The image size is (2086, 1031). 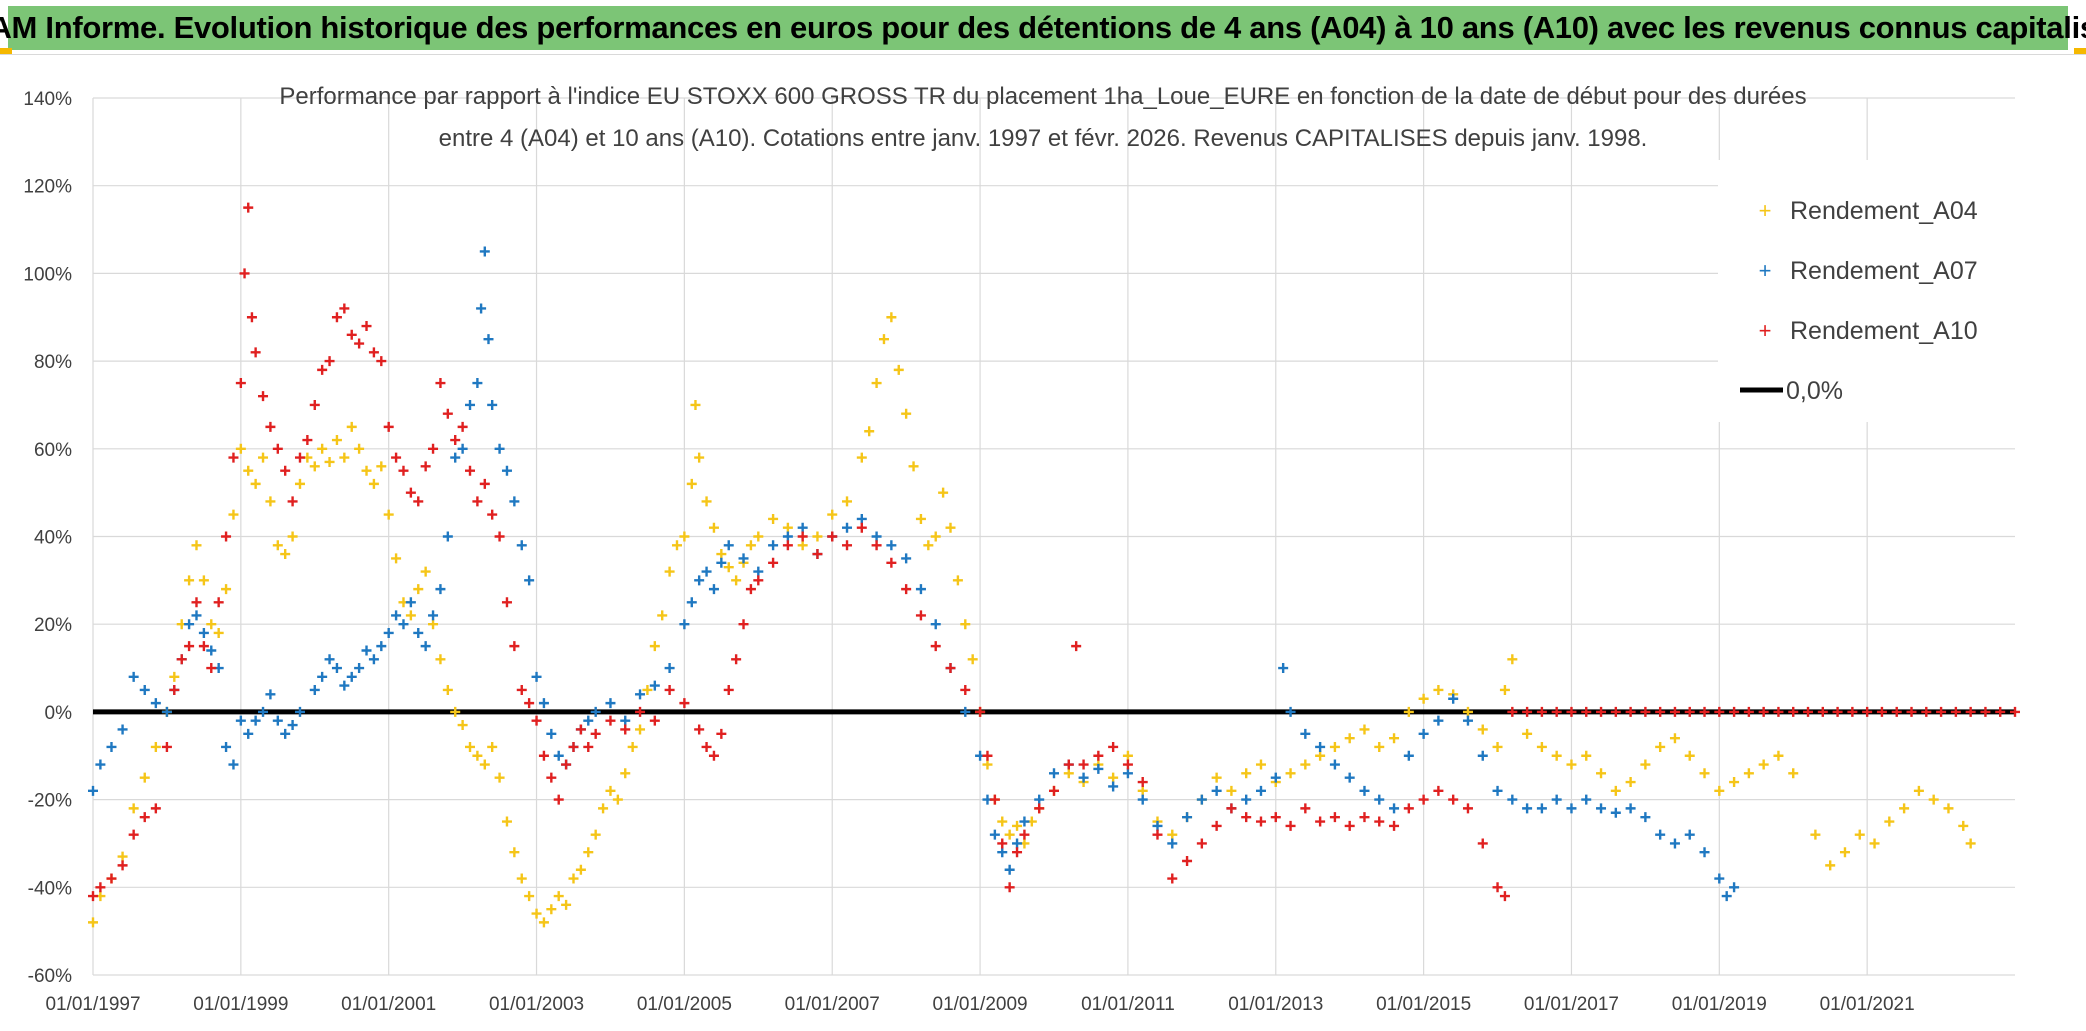 I want to click on x-tick-label: 01/01/2001, so click(x=388, y=1004).